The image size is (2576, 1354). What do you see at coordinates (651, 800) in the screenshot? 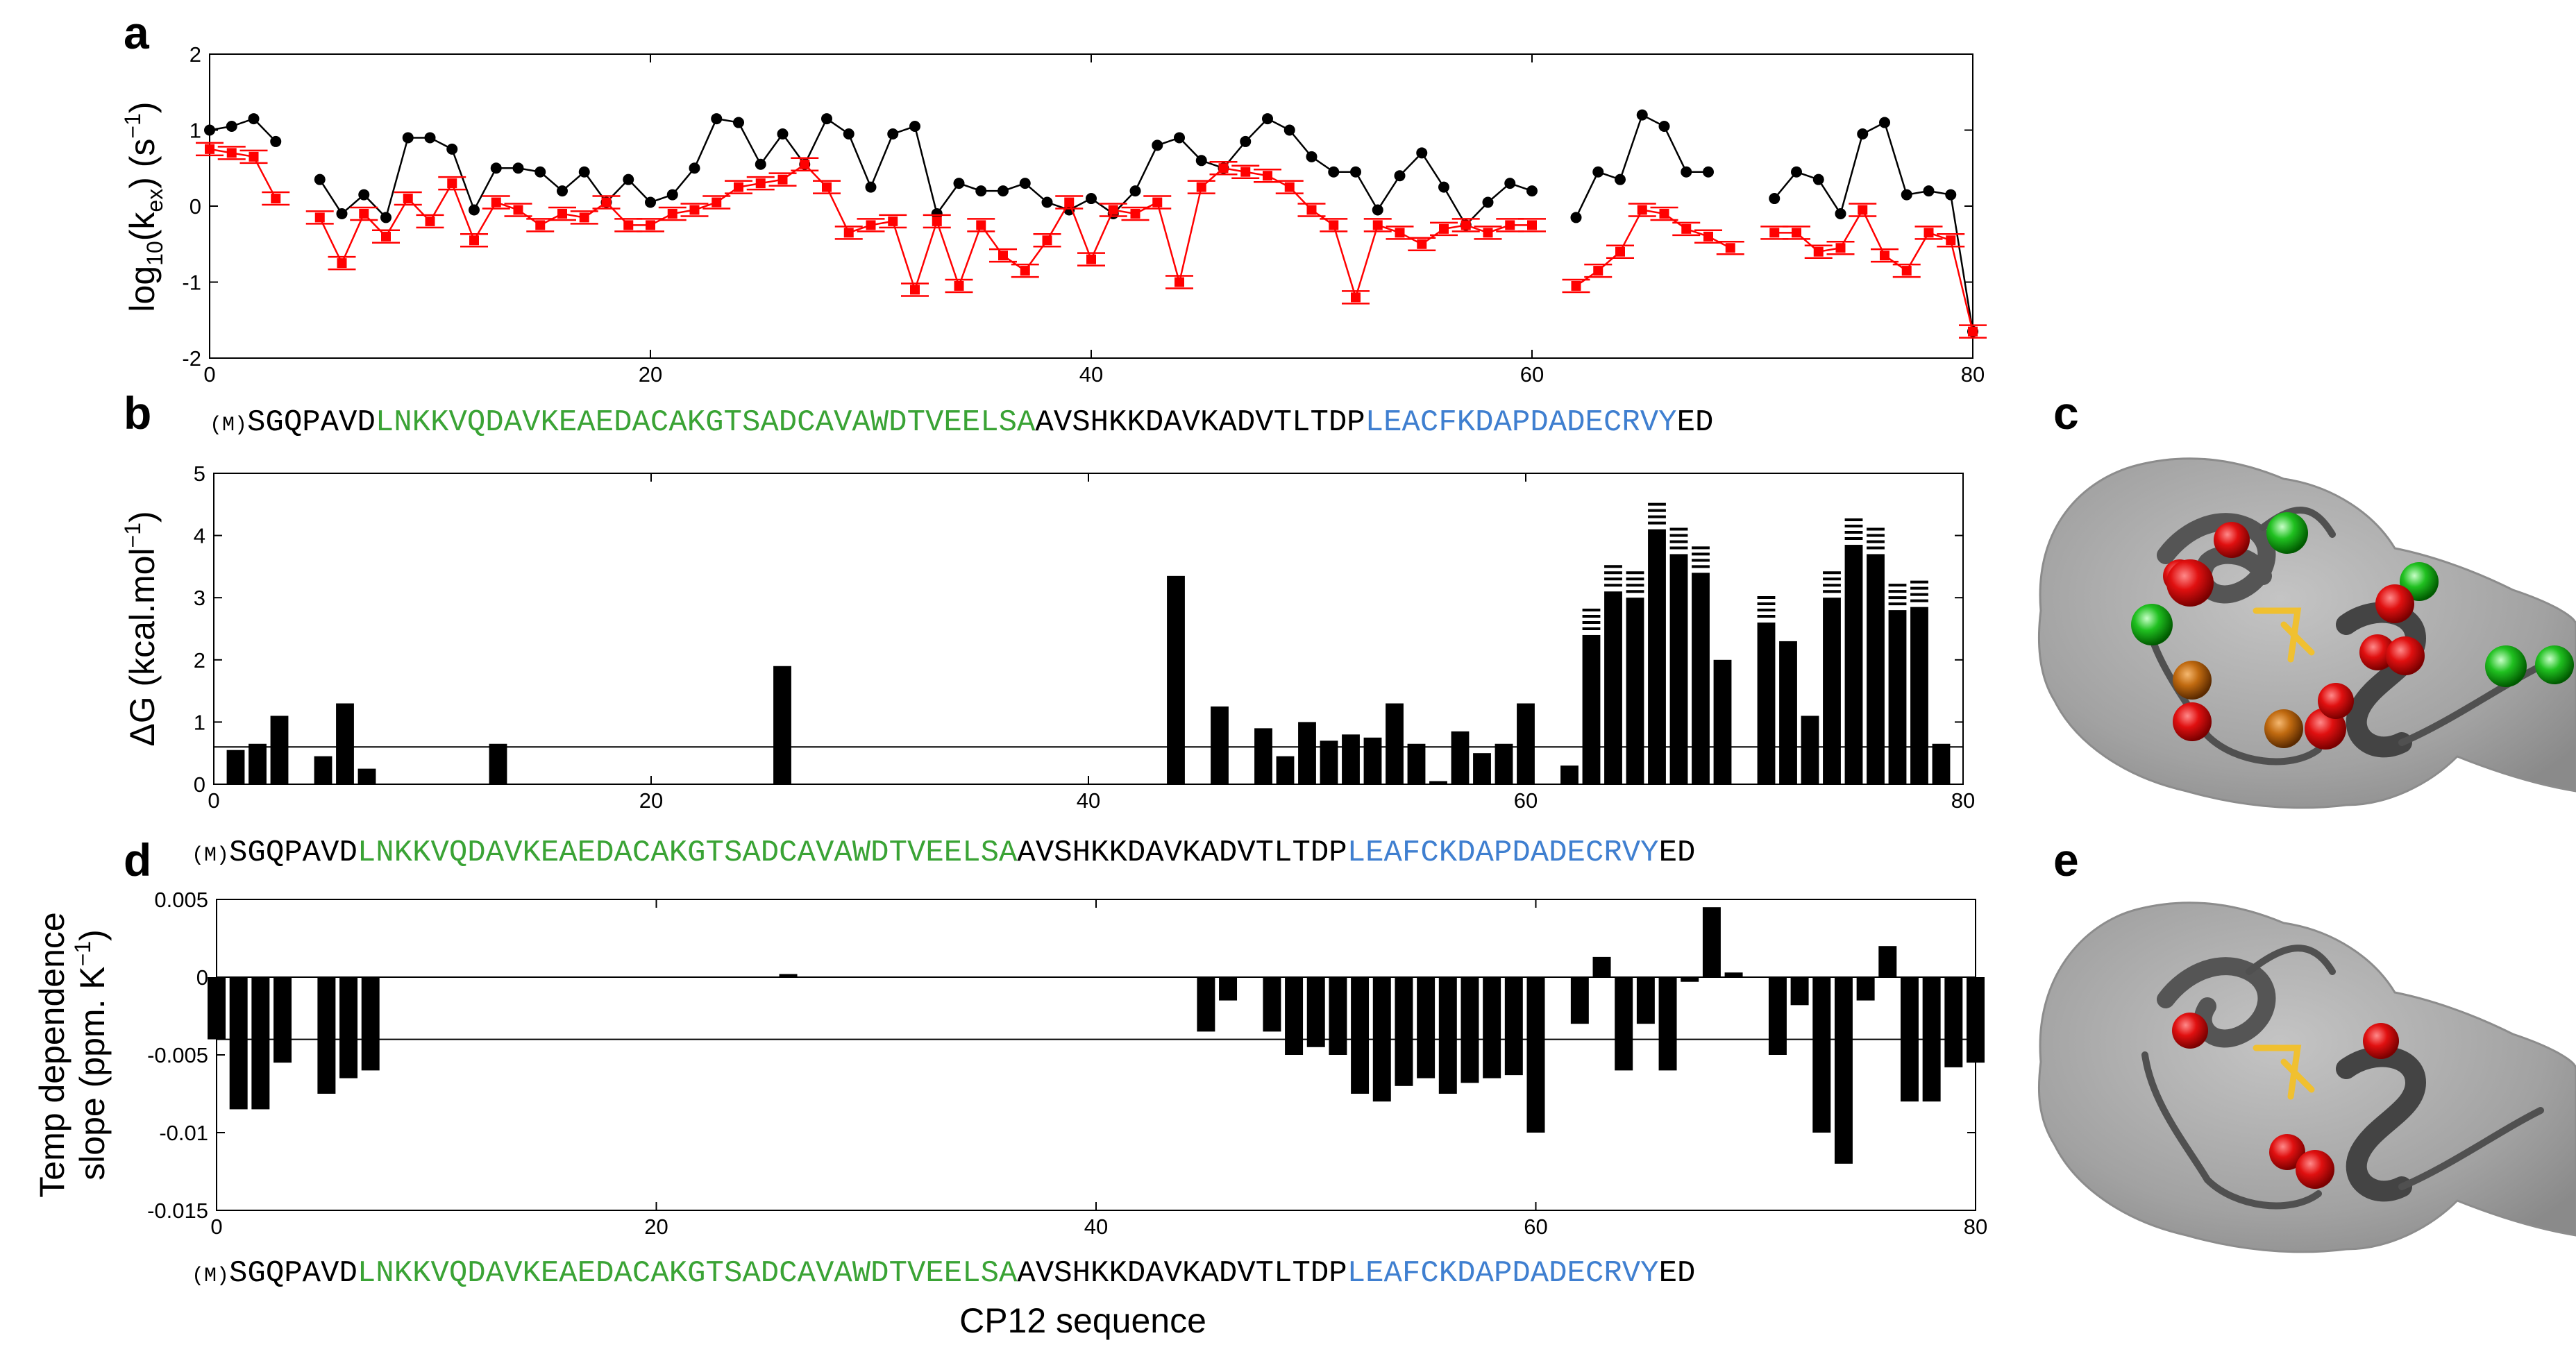
I see `x-tick-label: 20` at bounding box center [651, 800].